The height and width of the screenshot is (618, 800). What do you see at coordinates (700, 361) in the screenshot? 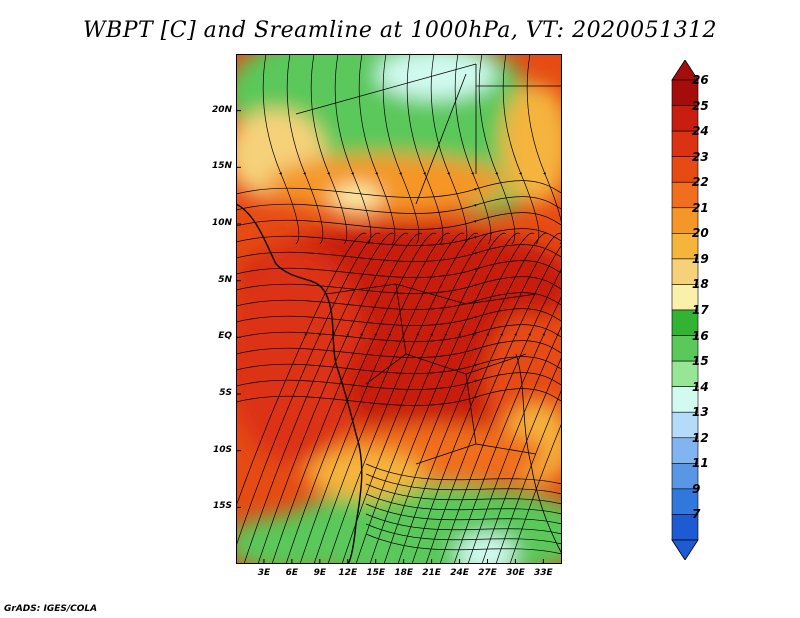
I see `colorbar-label: 15` at bounding box center [700, 361].